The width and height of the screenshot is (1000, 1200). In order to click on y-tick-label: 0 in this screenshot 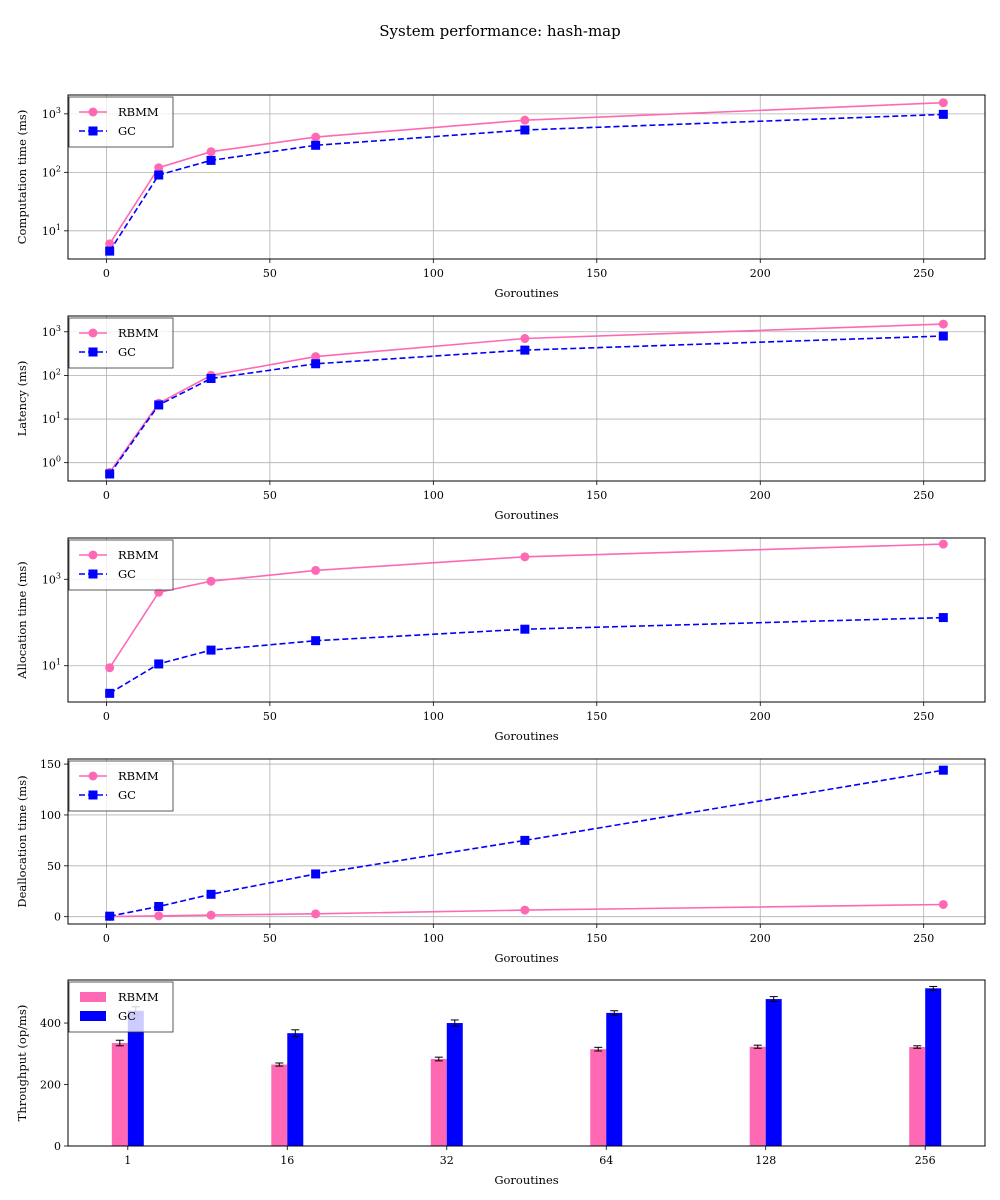, I will do `click(57, 917)`.